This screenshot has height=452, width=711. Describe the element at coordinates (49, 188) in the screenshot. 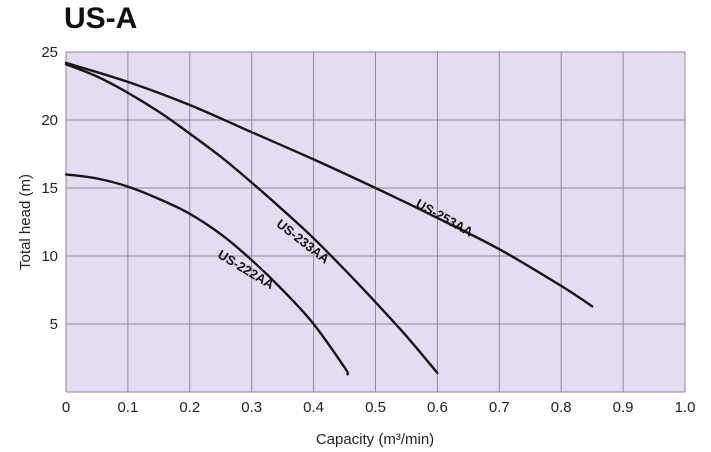

I see `y-tick-label-2: 15` at that location.